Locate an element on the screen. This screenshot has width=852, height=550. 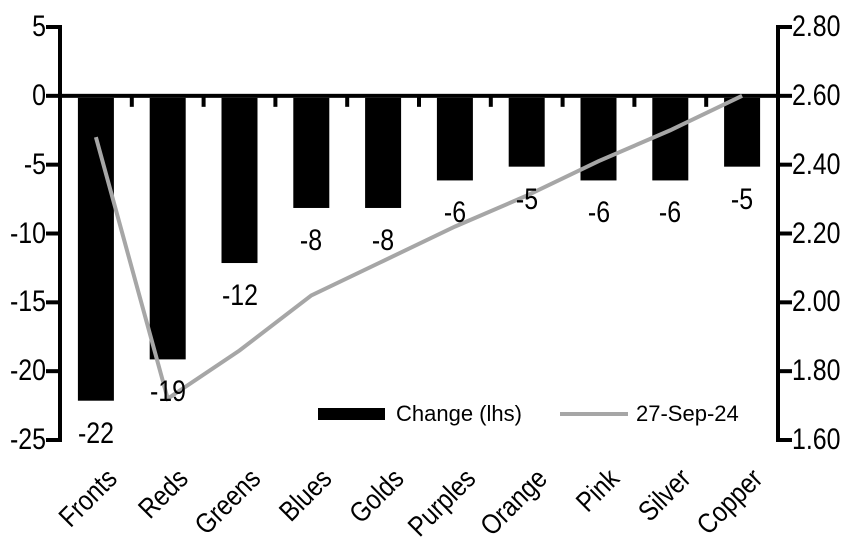
right-axis-tick-label: 2.00 is located at coordinates (816, 302).